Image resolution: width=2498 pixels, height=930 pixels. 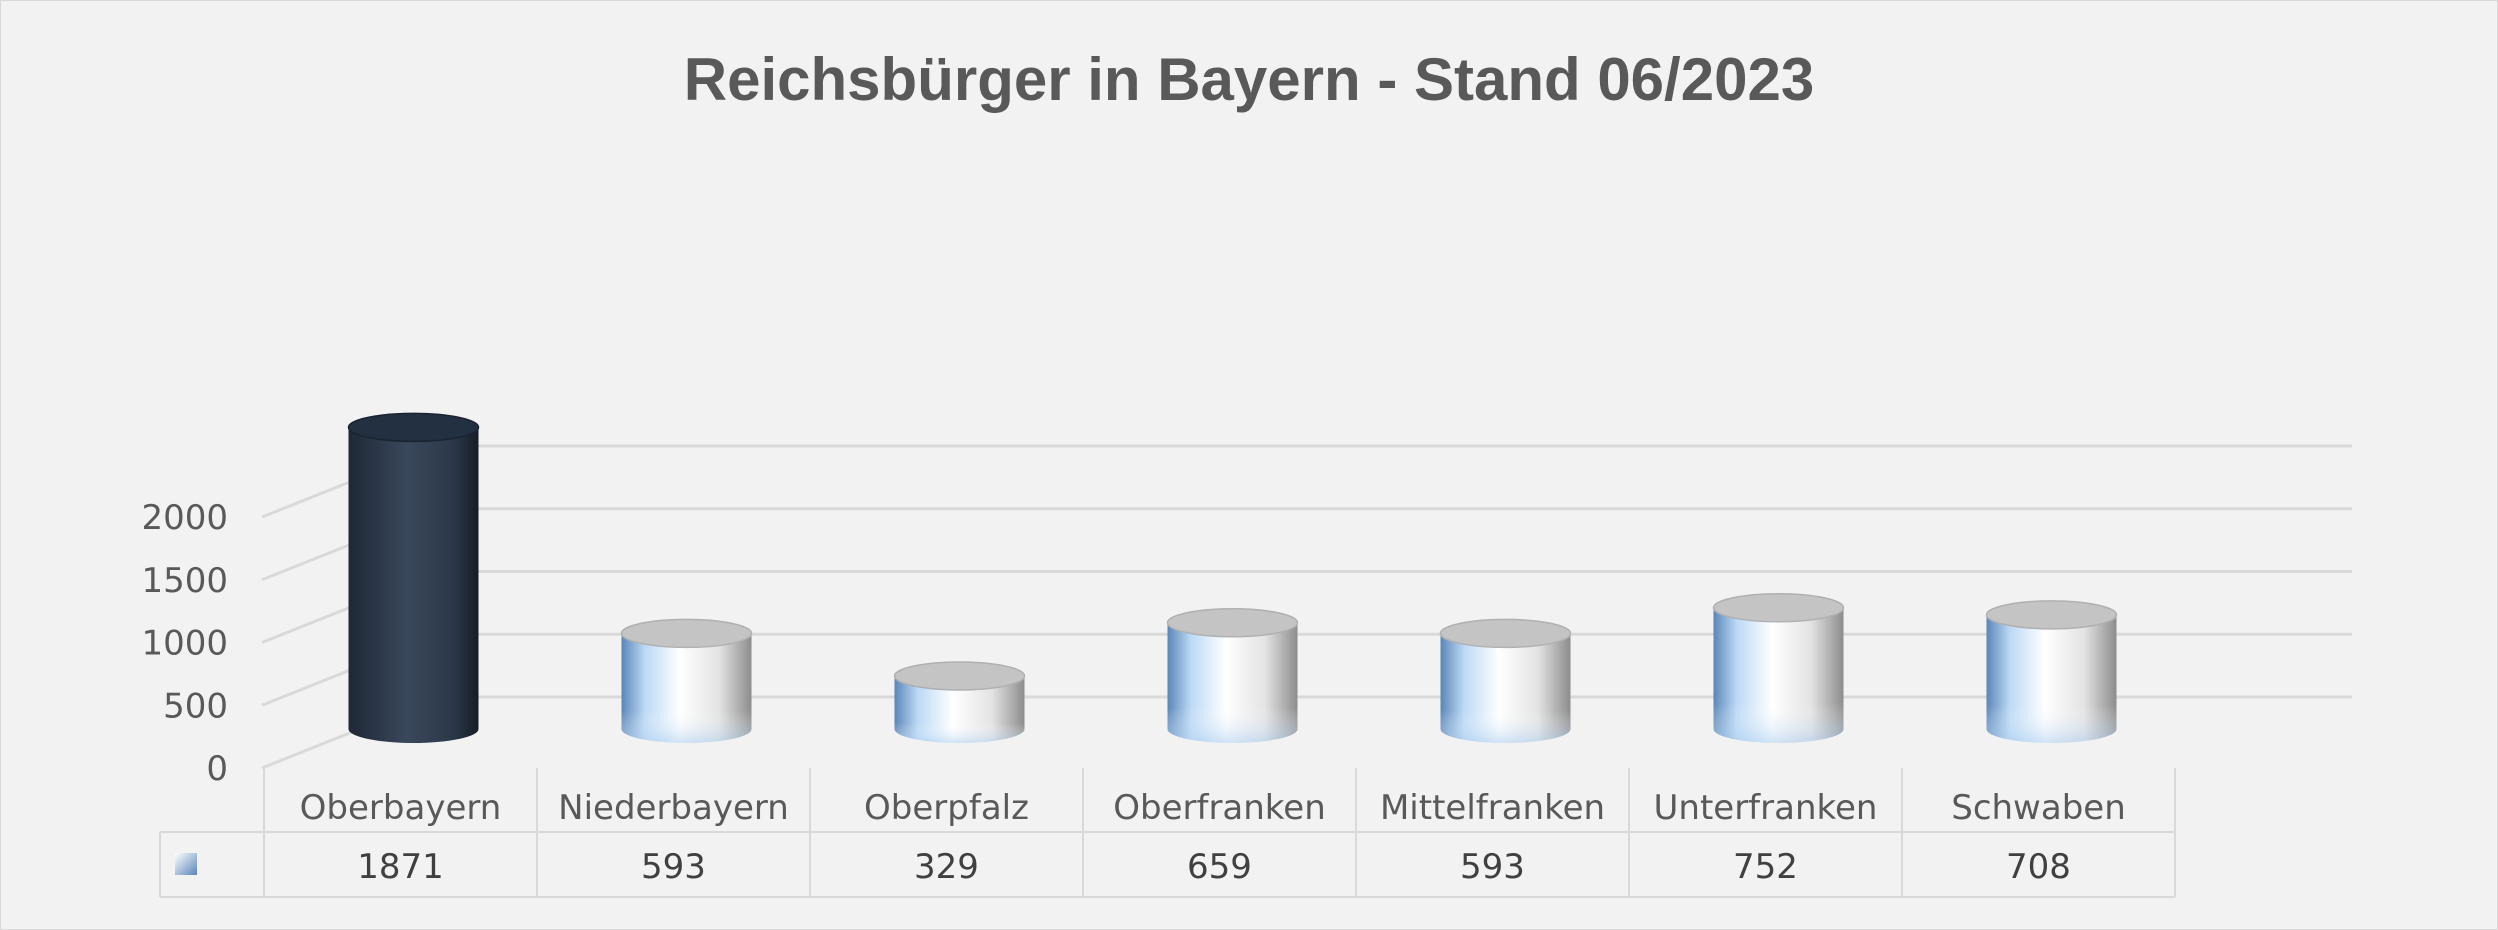 I want to click on y-tick-label: 1000, so click(x=184, y=644).